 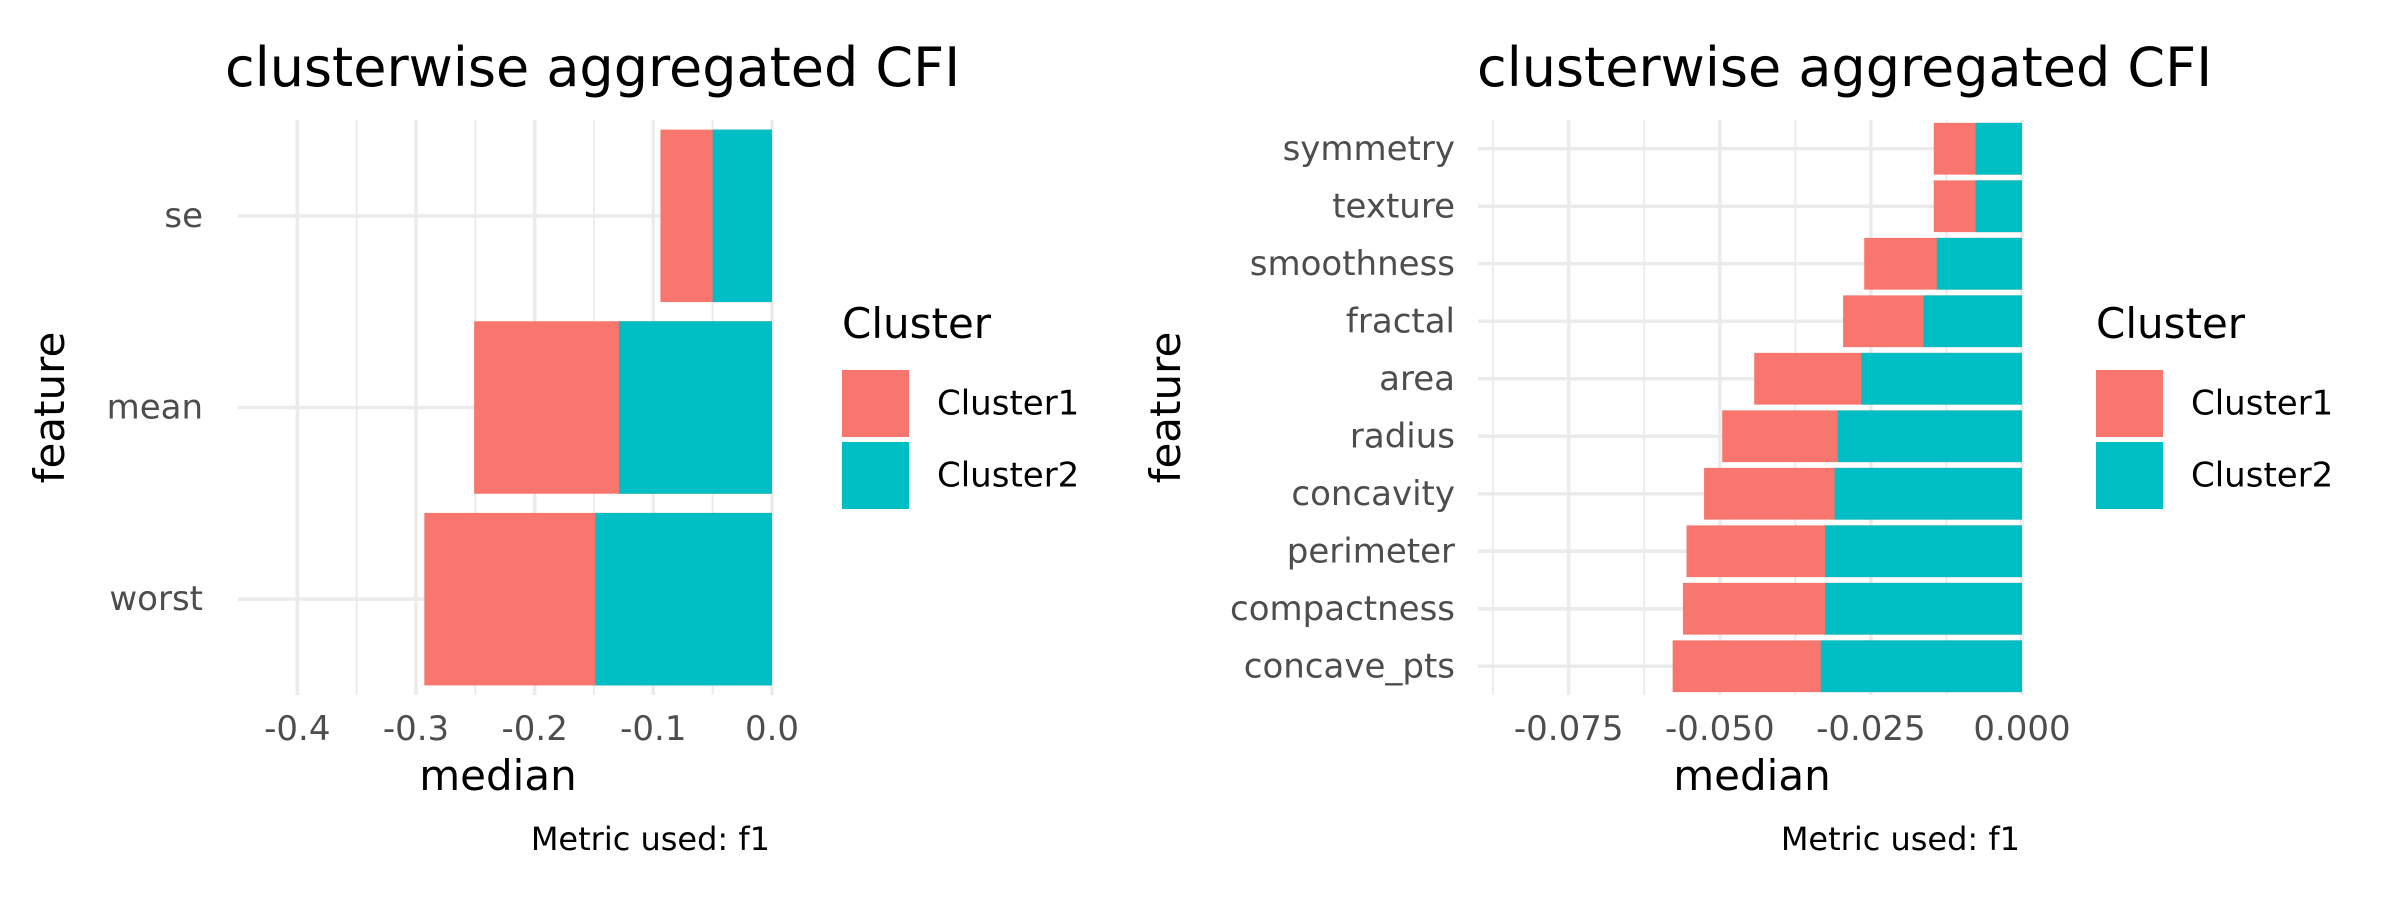 I want to click on bar-Cluster2-perimeter, so click(x=1923, y=551).